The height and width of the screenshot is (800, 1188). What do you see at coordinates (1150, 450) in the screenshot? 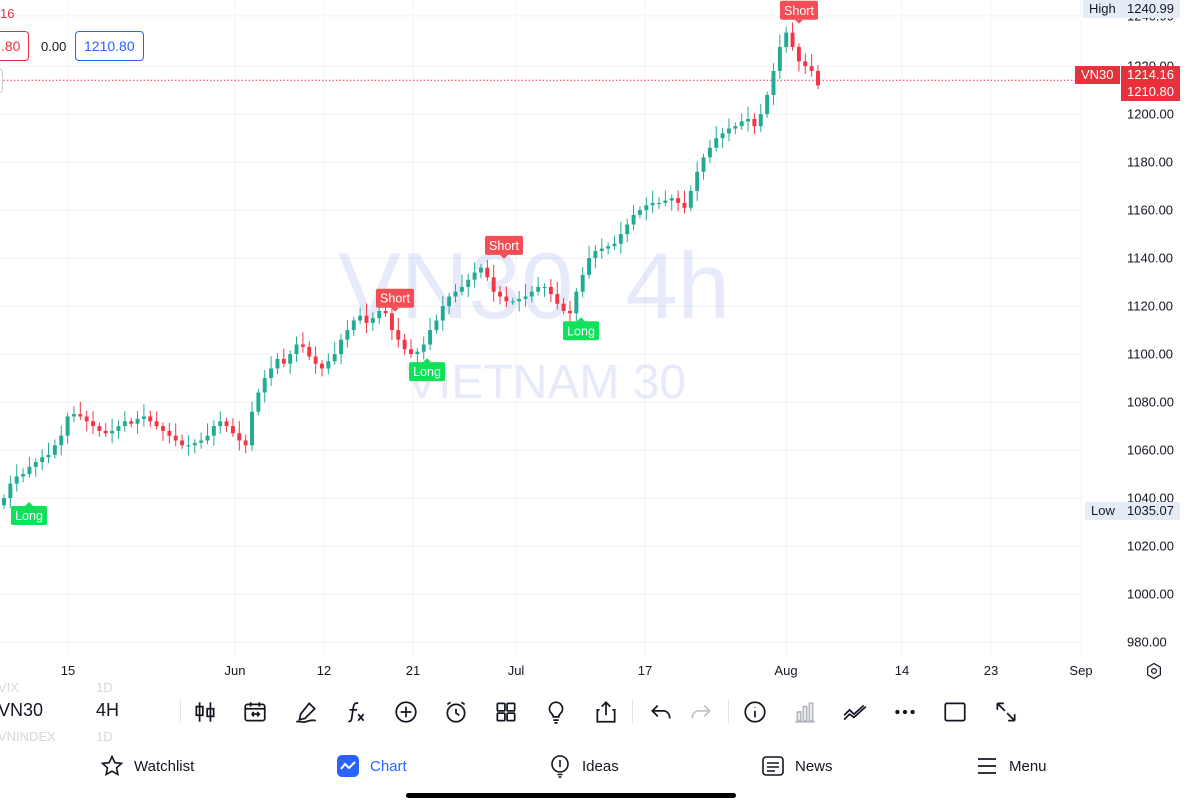
I see `price-tick-label: 1060.00` at bounding box center [1150, 450].